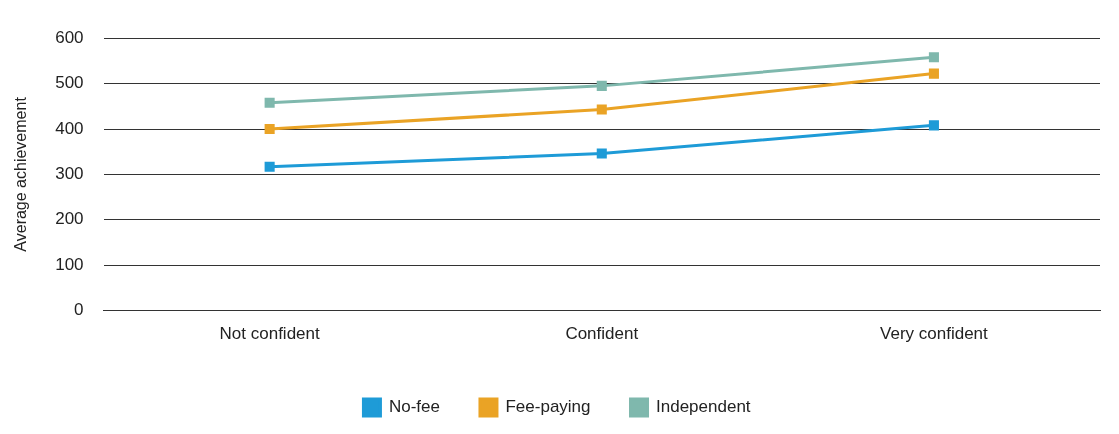 The image size is (1119, 434). Describe the element at coordinates (69, 37) in the screenshot. I see `y-tick-label: 600` at that location.